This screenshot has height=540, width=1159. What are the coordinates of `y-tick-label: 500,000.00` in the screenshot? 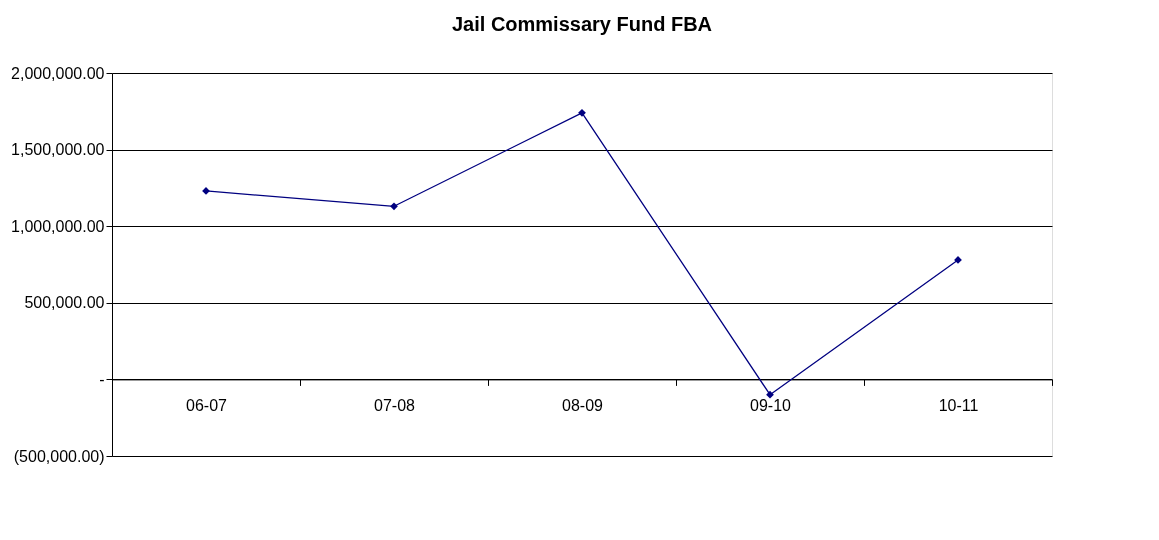 It's located at (64, 303).